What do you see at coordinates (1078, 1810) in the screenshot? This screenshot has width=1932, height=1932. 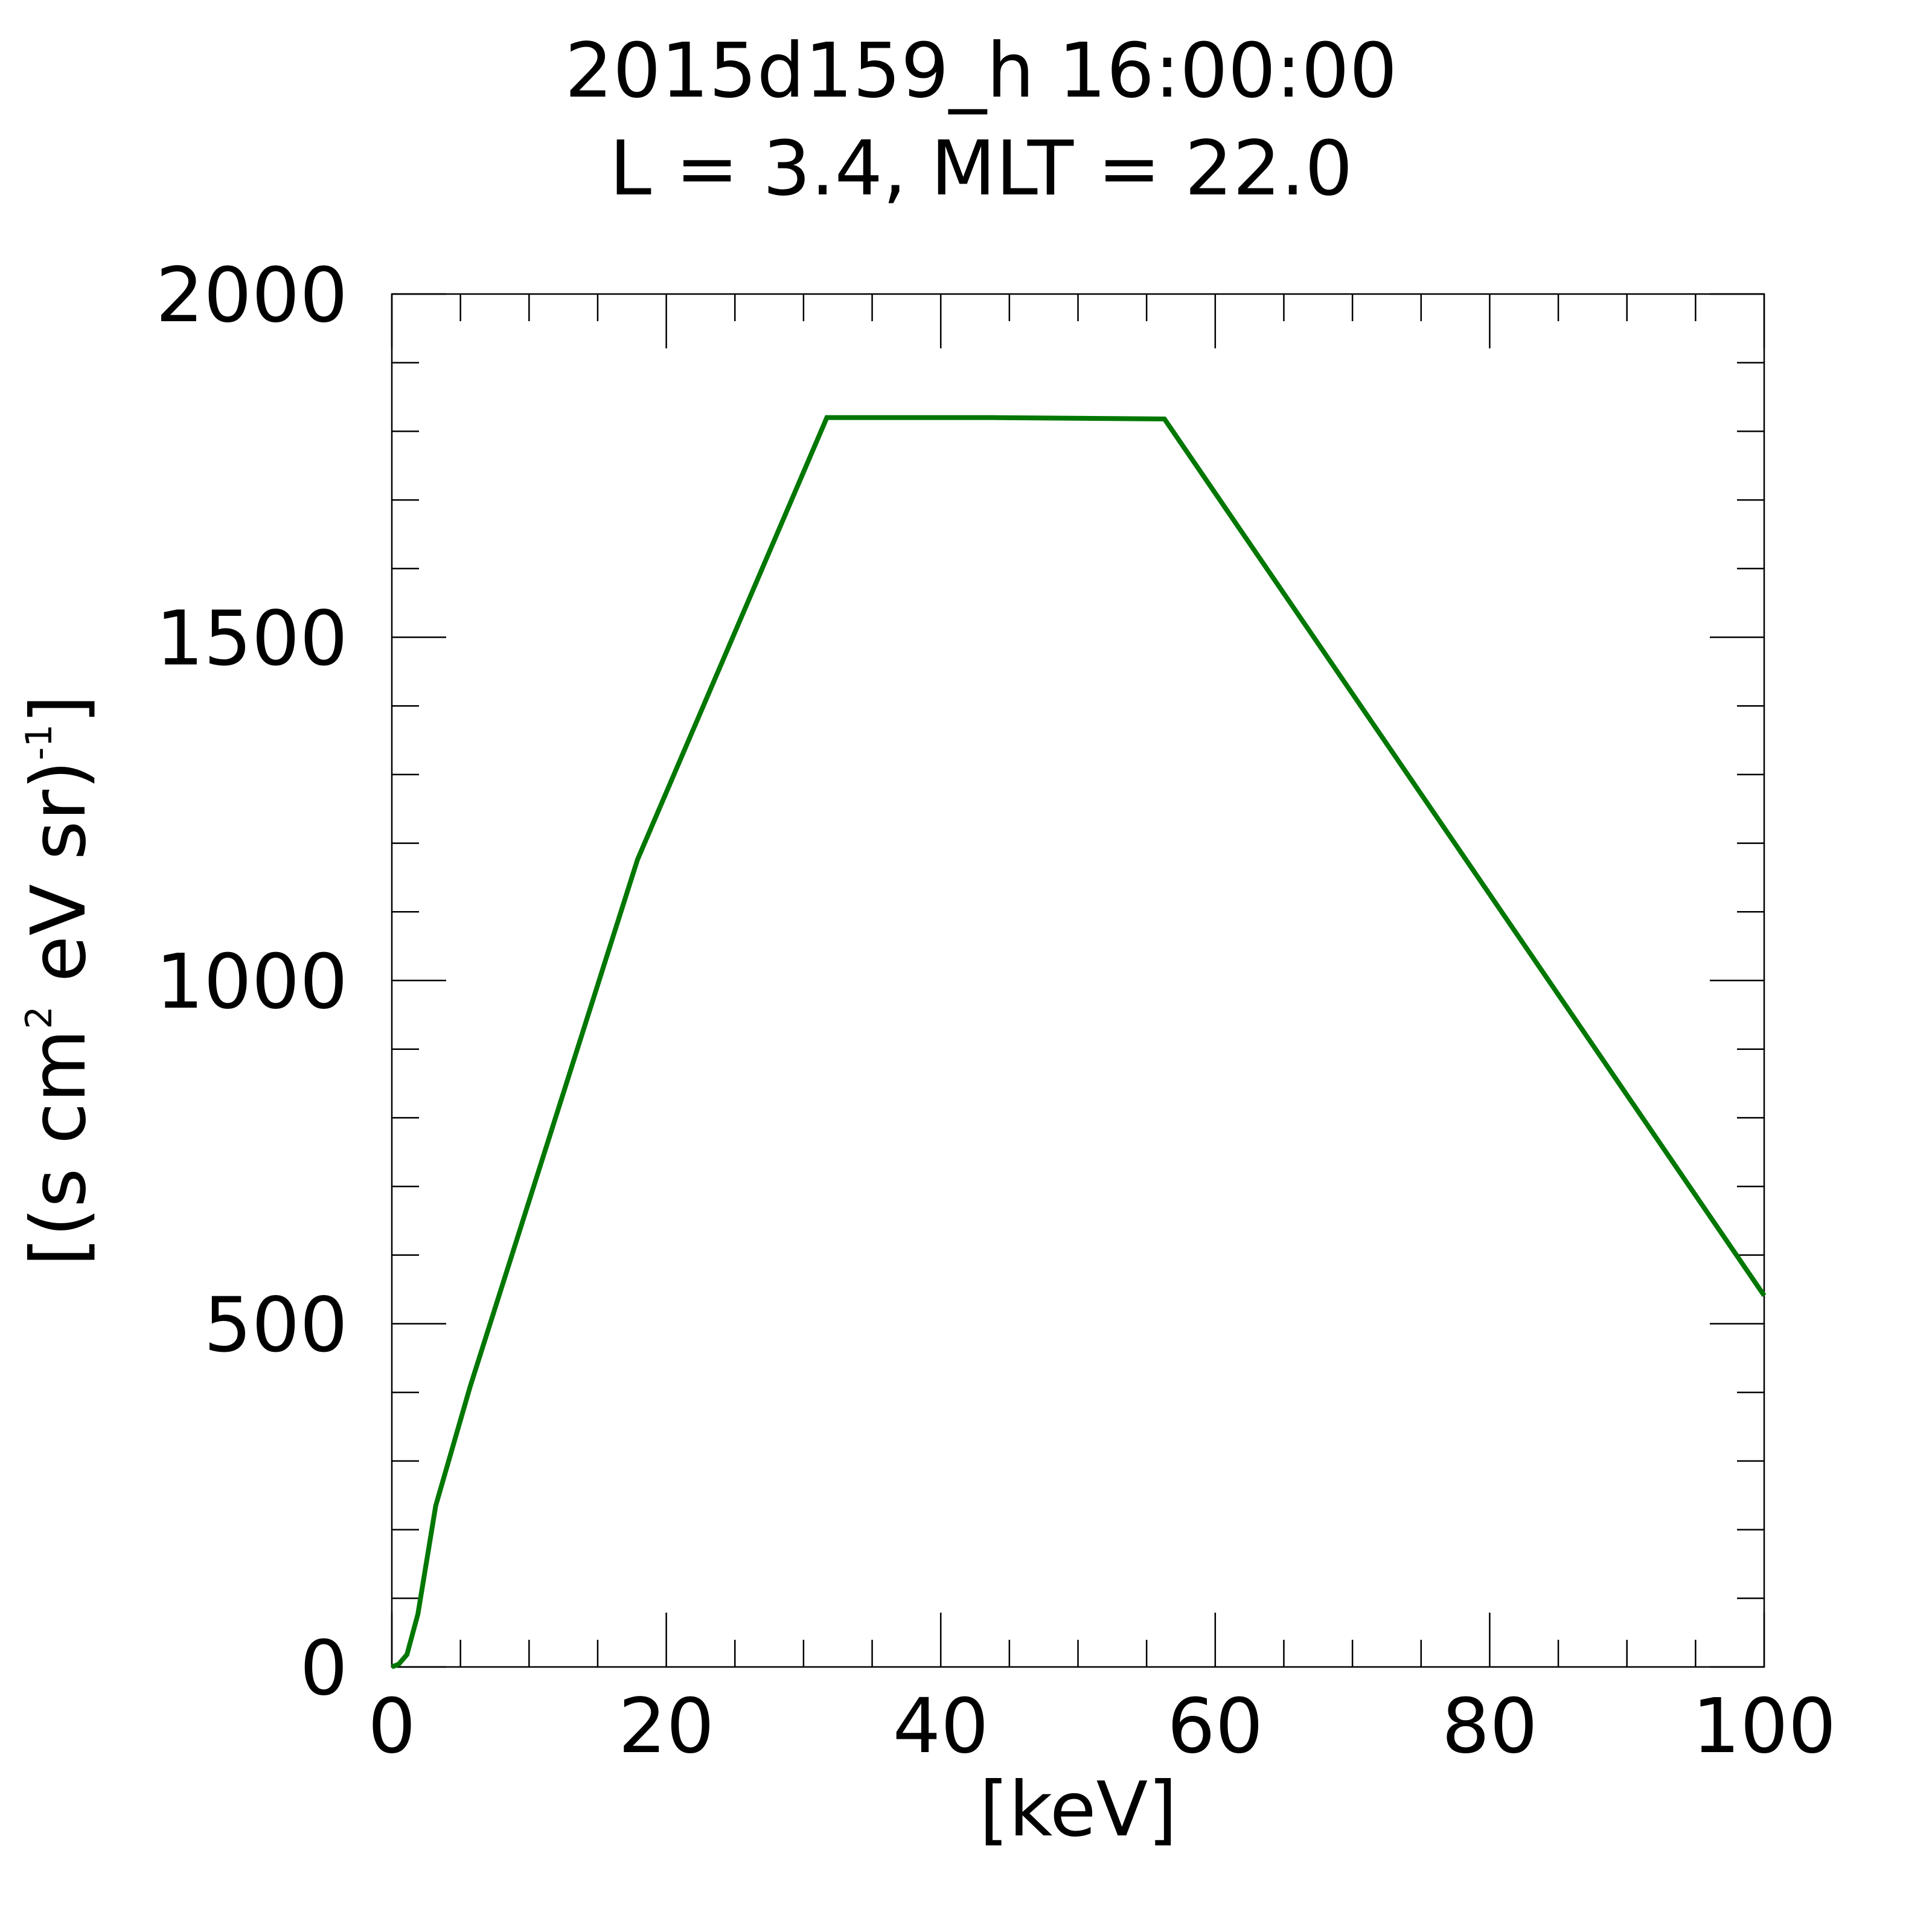 I see `x-axis-label: [keV]` at bounding box center [1078, 1810].